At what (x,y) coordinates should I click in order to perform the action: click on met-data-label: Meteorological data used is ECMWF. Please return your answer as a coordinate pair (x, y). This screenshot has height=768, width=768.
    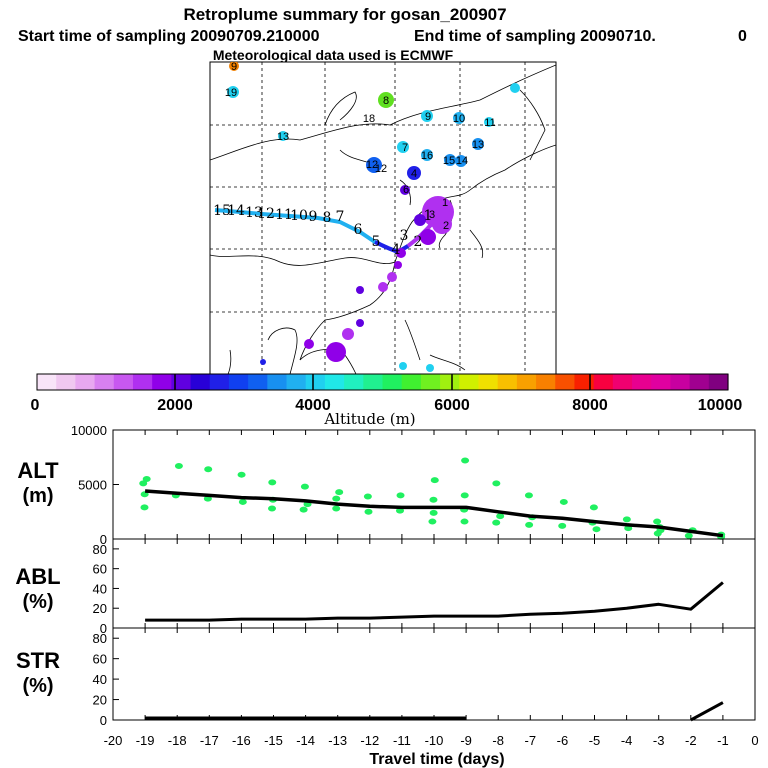
    Looking at the image, I should click on (333, 55).